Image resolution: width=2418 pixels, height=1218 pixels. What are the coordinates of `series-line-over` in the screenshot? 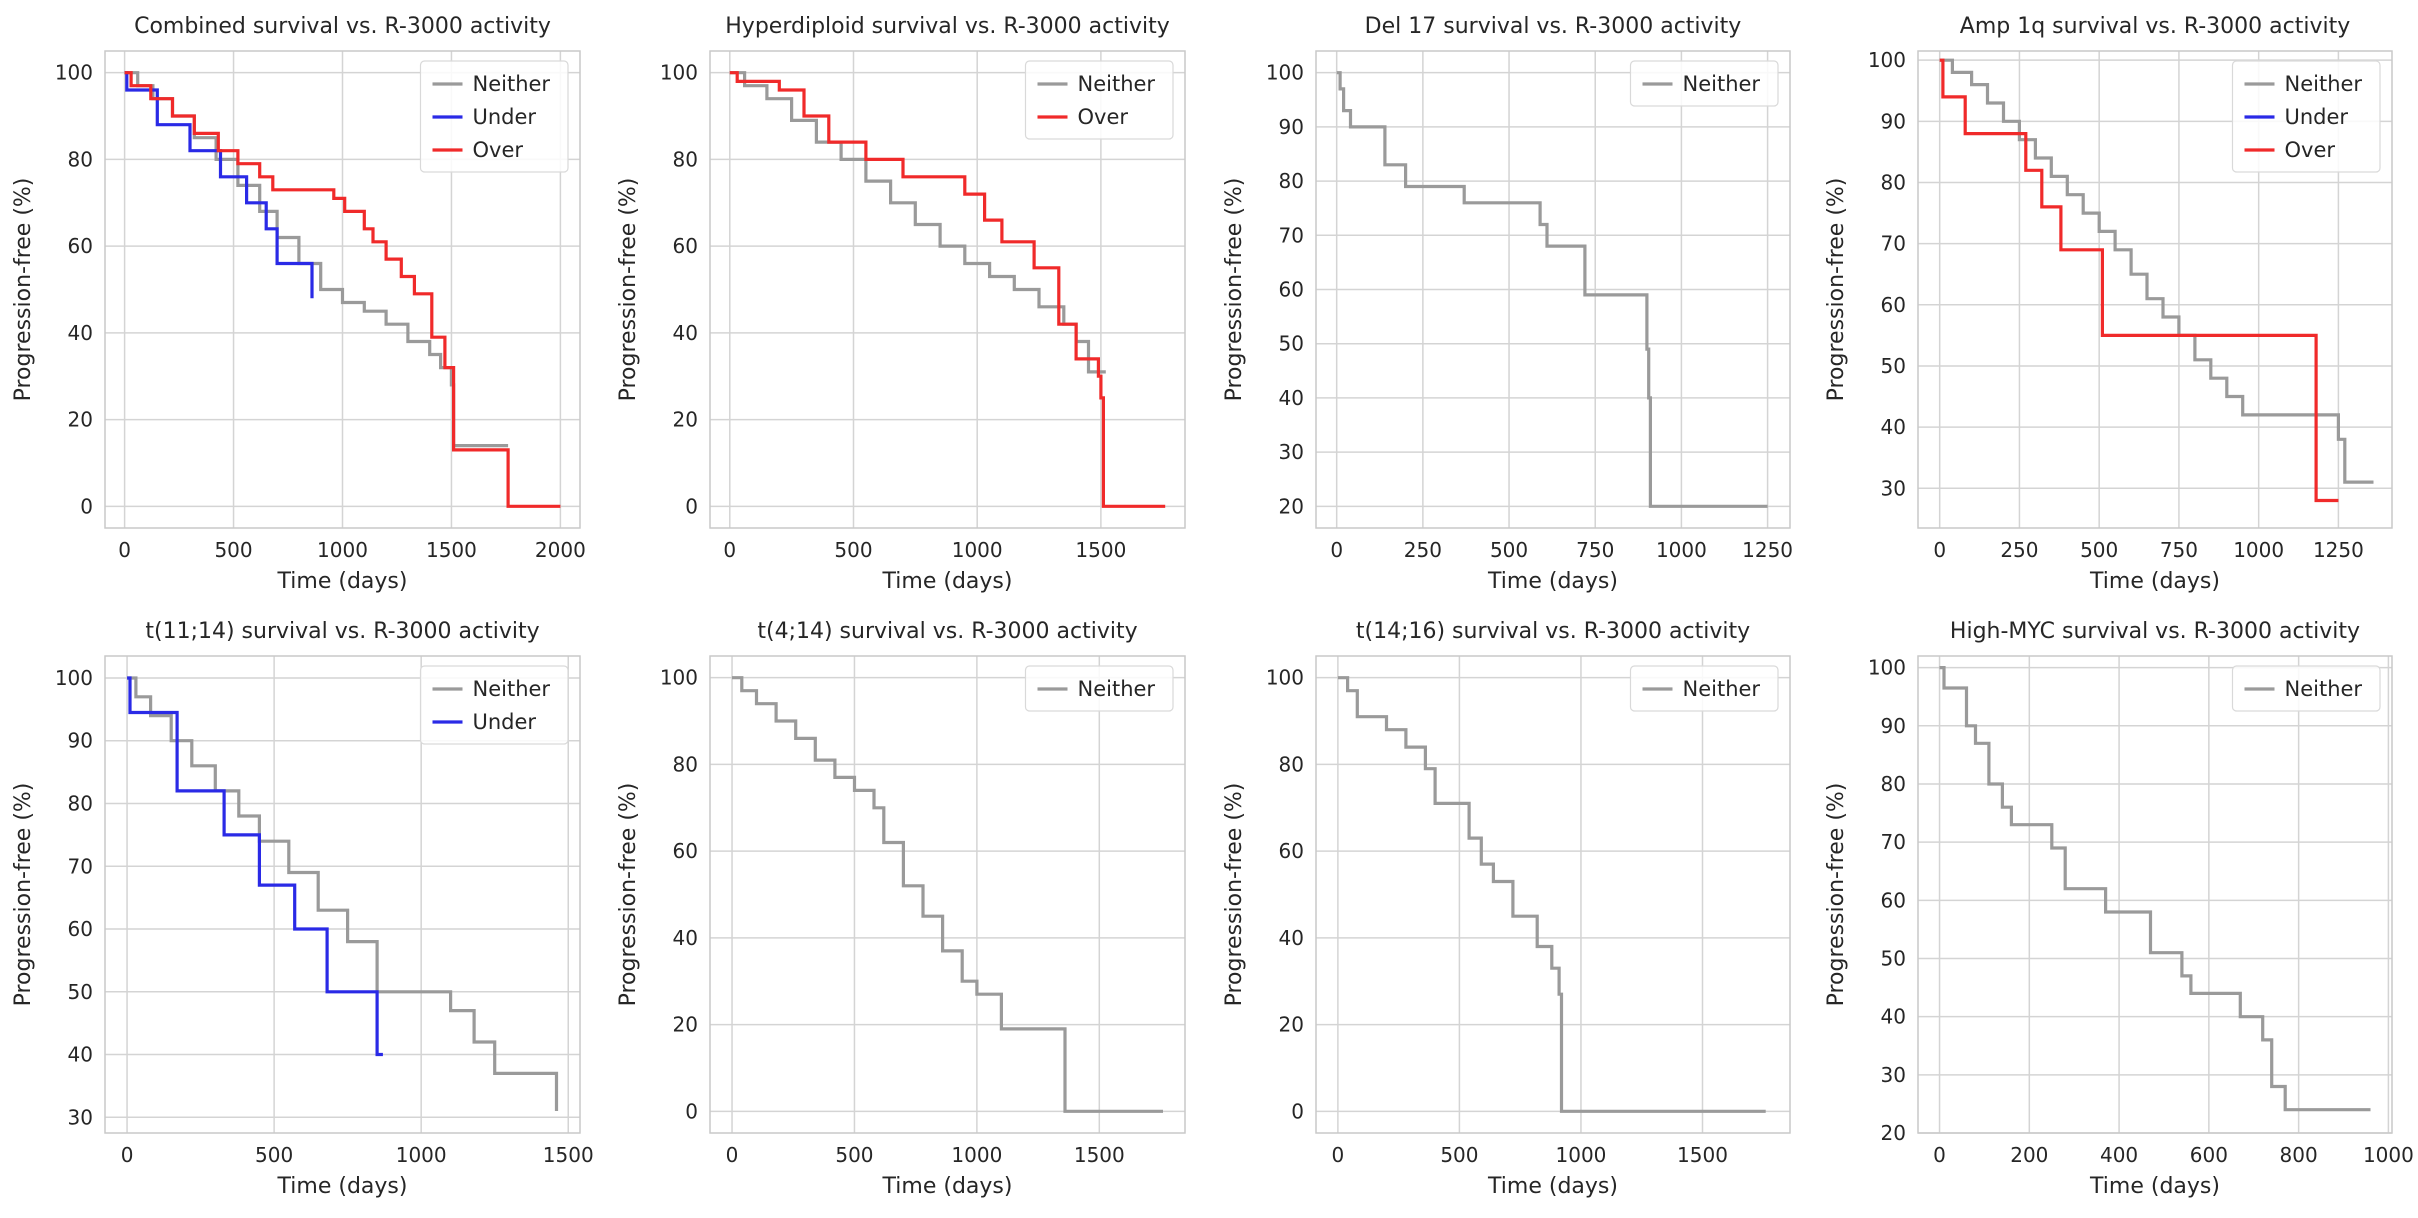 It's located at (2139, 280).